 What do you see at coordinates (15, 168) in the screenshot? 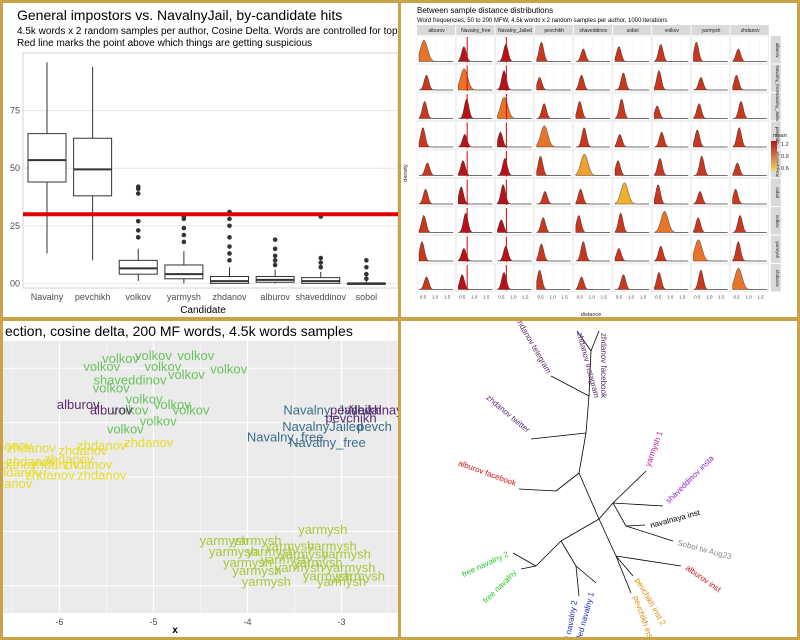
I see `boxplot-ytick-label: 50` at bounding box center [15, 168].